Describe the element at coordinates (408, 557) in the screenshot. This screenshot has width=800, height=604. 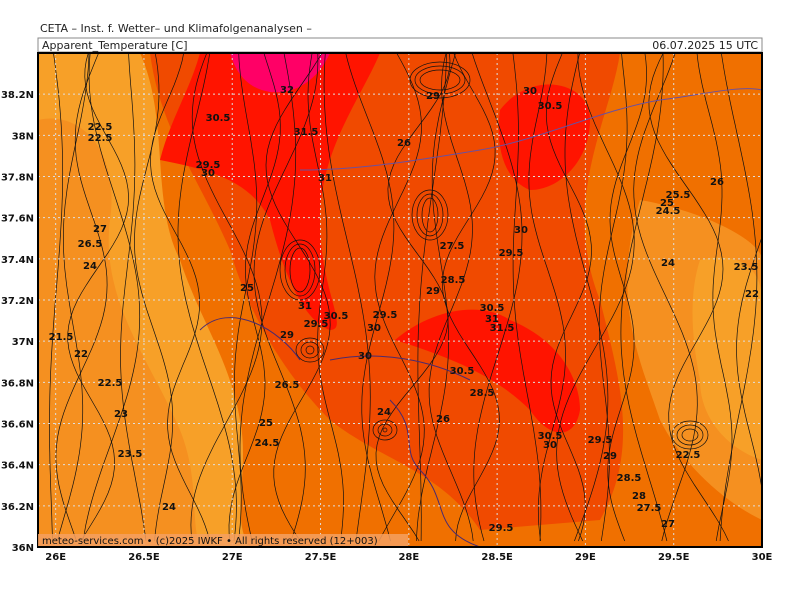
I see `x-tick-label: 28E` at that location.